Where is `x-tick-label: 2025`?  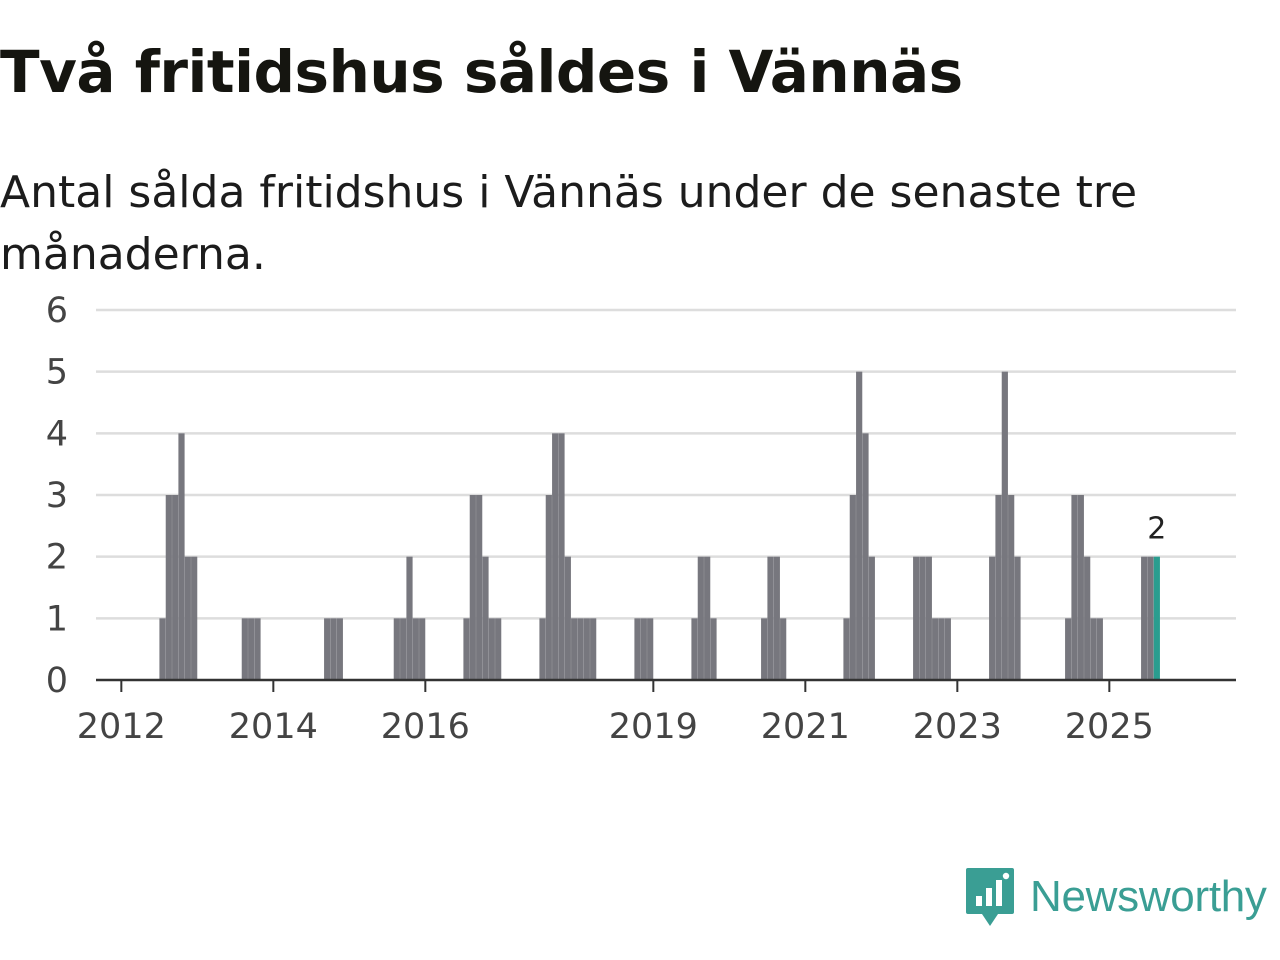
x-tick-label: 2025 is located at coordinates (1109, 727).